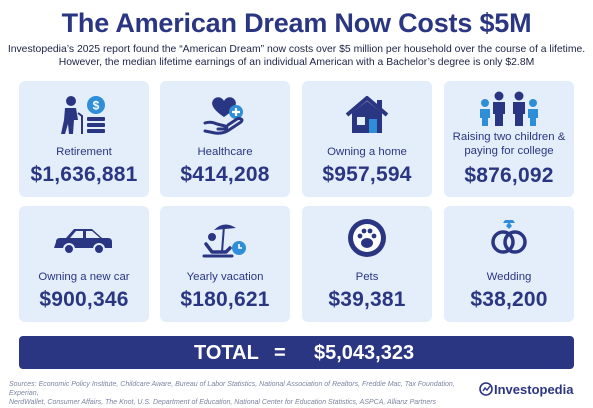  What do you see at coordinates (226, 353) in the screenshot?
I see `total-label: TOTAL` at bounding box center [226, 353].